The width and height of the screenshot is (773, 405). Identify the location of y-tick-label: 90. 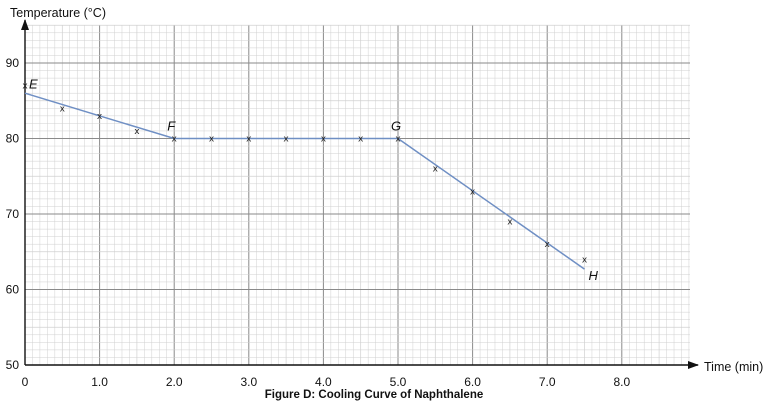
(13, 63).